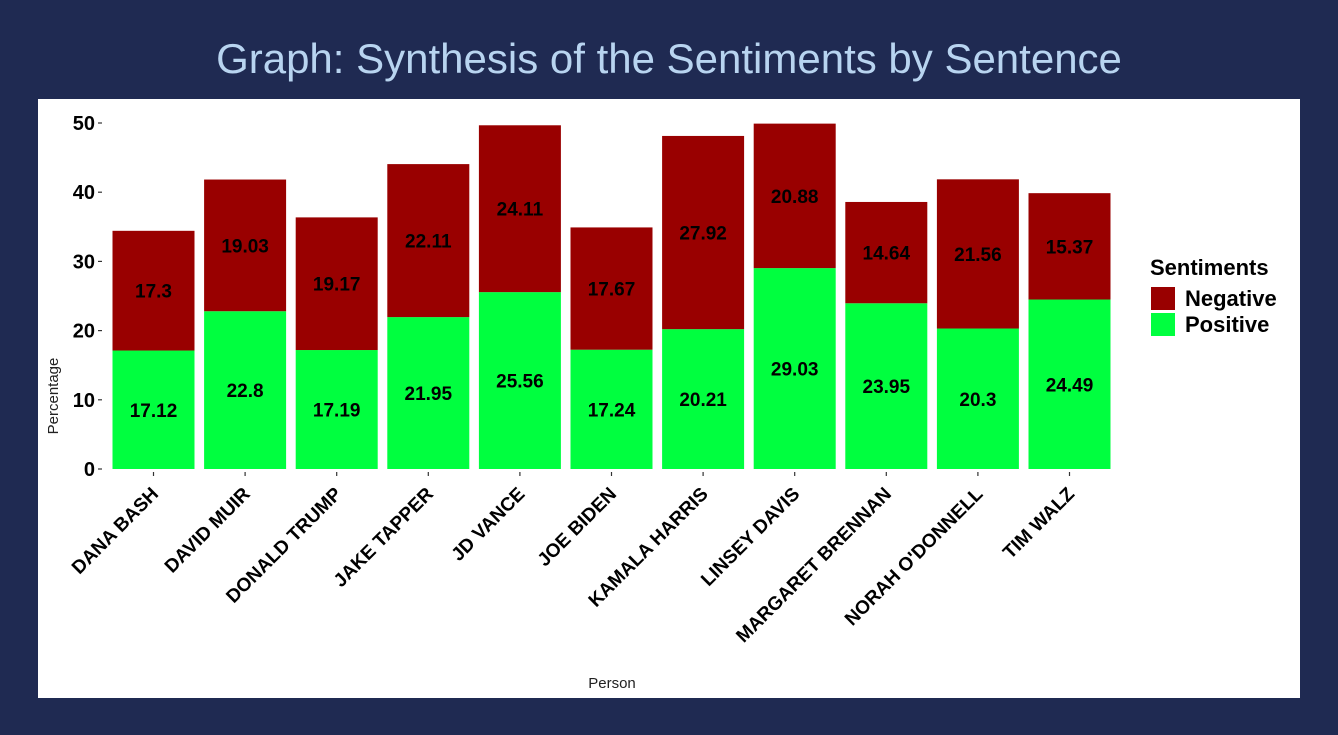  Describe the element at coordinates (612, 683) in the screenshot. I see `x-axis-title: Person` at that location.